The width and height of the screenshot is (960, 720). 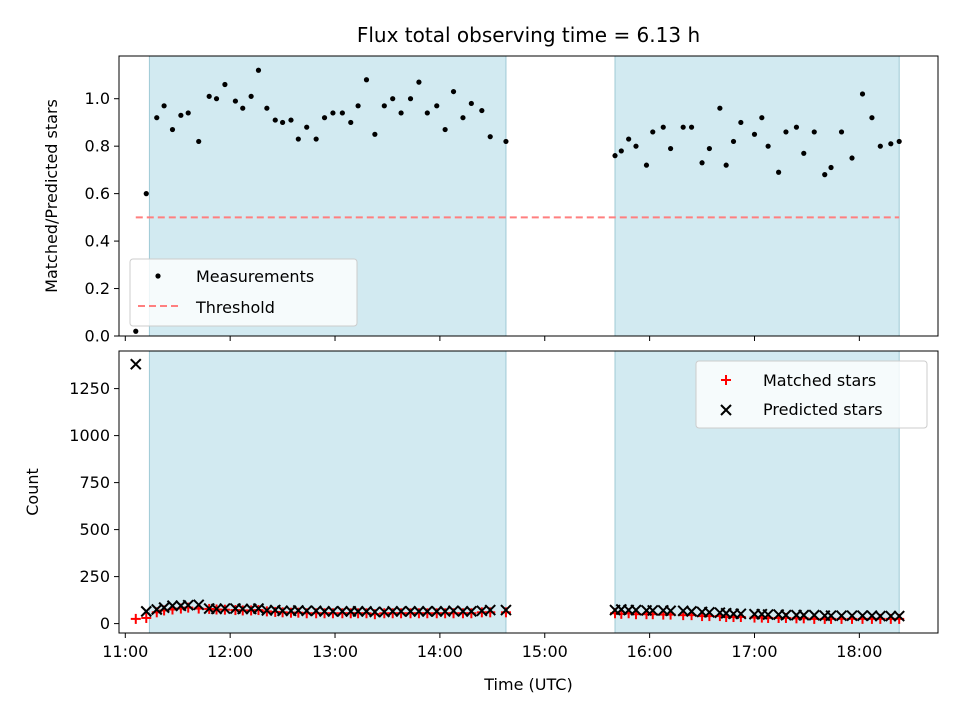 I want to click on legend-label-measurements: Measurements, so click(x=255, y=276).